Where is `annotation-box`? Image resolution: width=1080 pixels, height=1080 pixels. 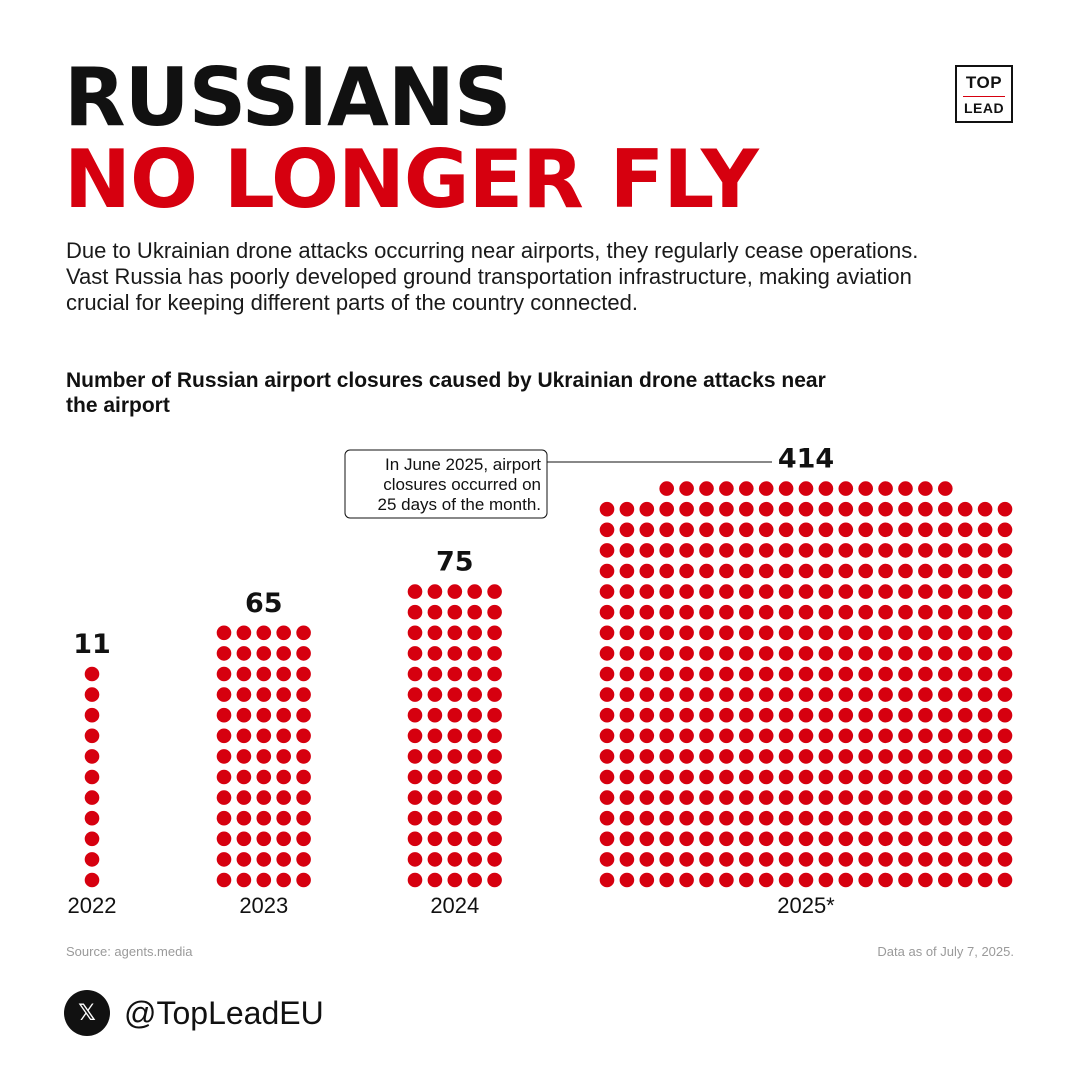 annotation-box is located at coordinates (446, 484).